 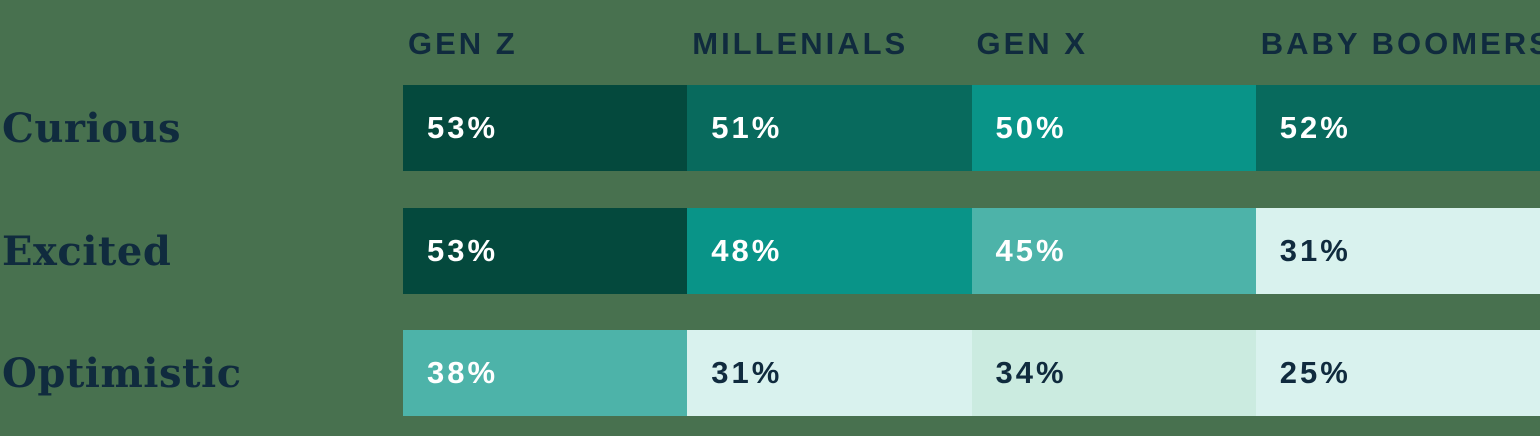 What do you see at coordinates (1397, 128) in the screenshot?
I see `heatmap-cell-curious-baby-boomers: 52%` at bounding box center [1397, 128].